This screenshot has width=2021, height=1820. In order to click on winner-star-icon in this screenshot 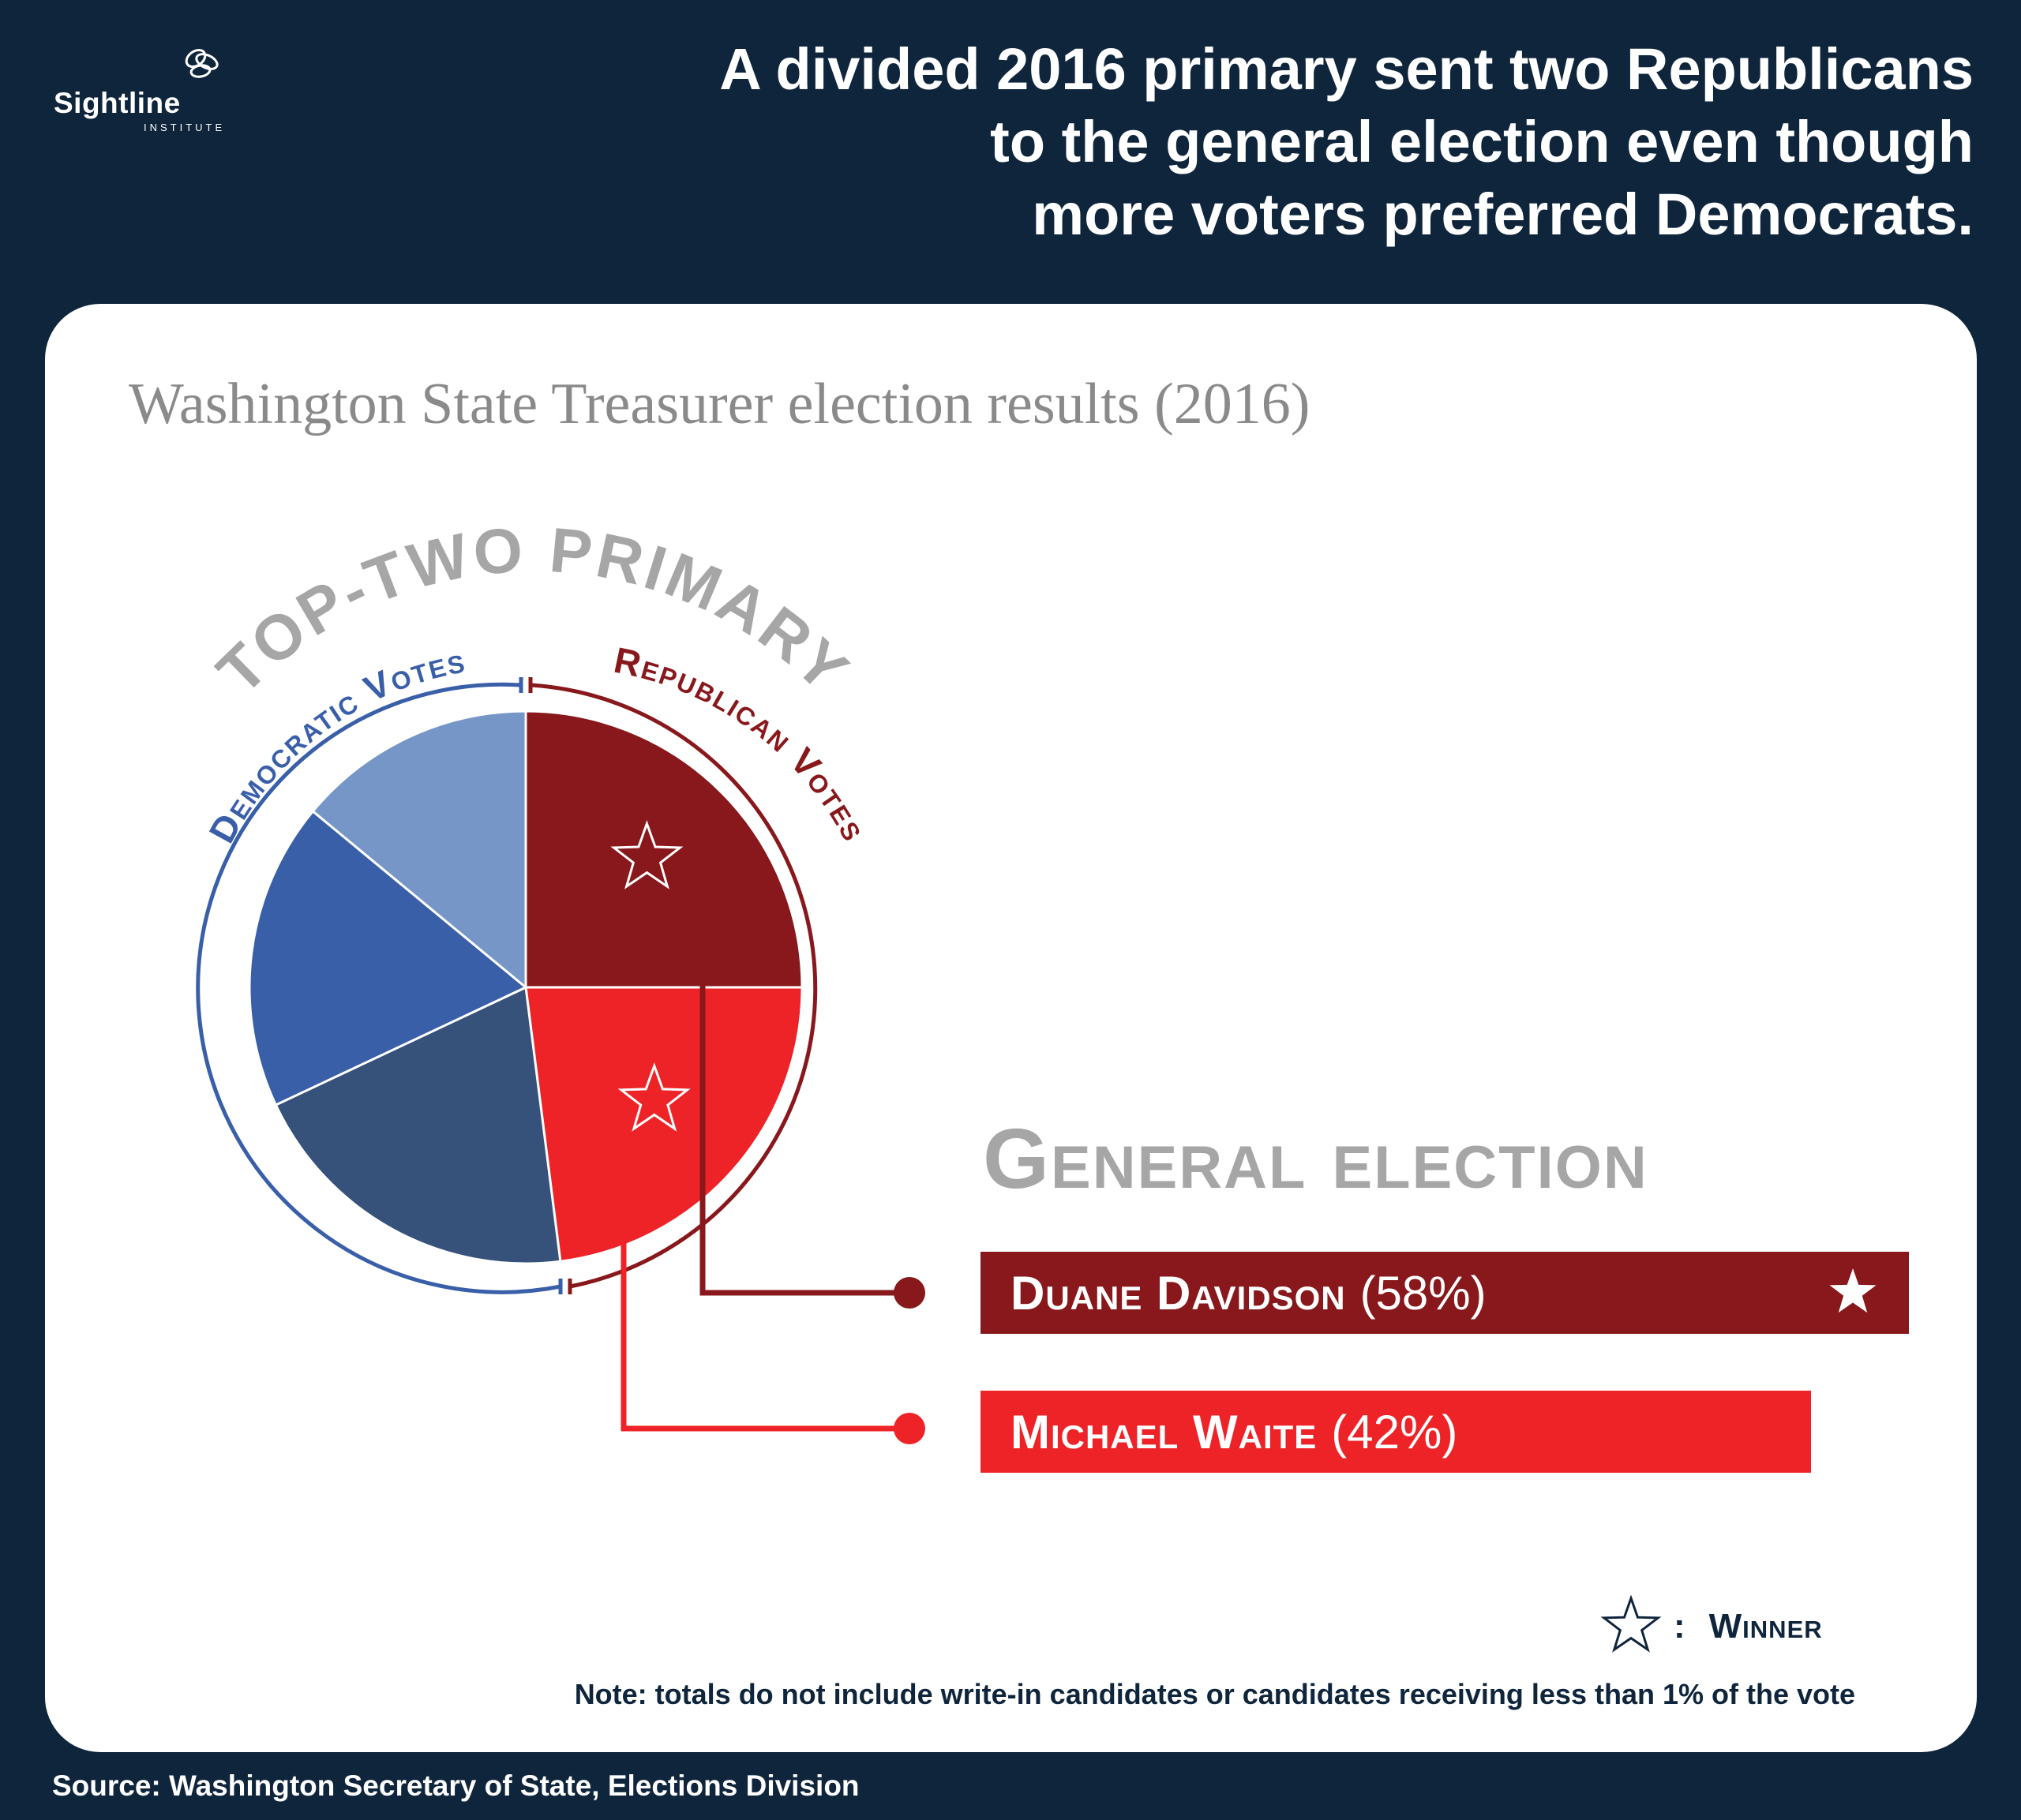, I will do `click(1853, 1290)`.